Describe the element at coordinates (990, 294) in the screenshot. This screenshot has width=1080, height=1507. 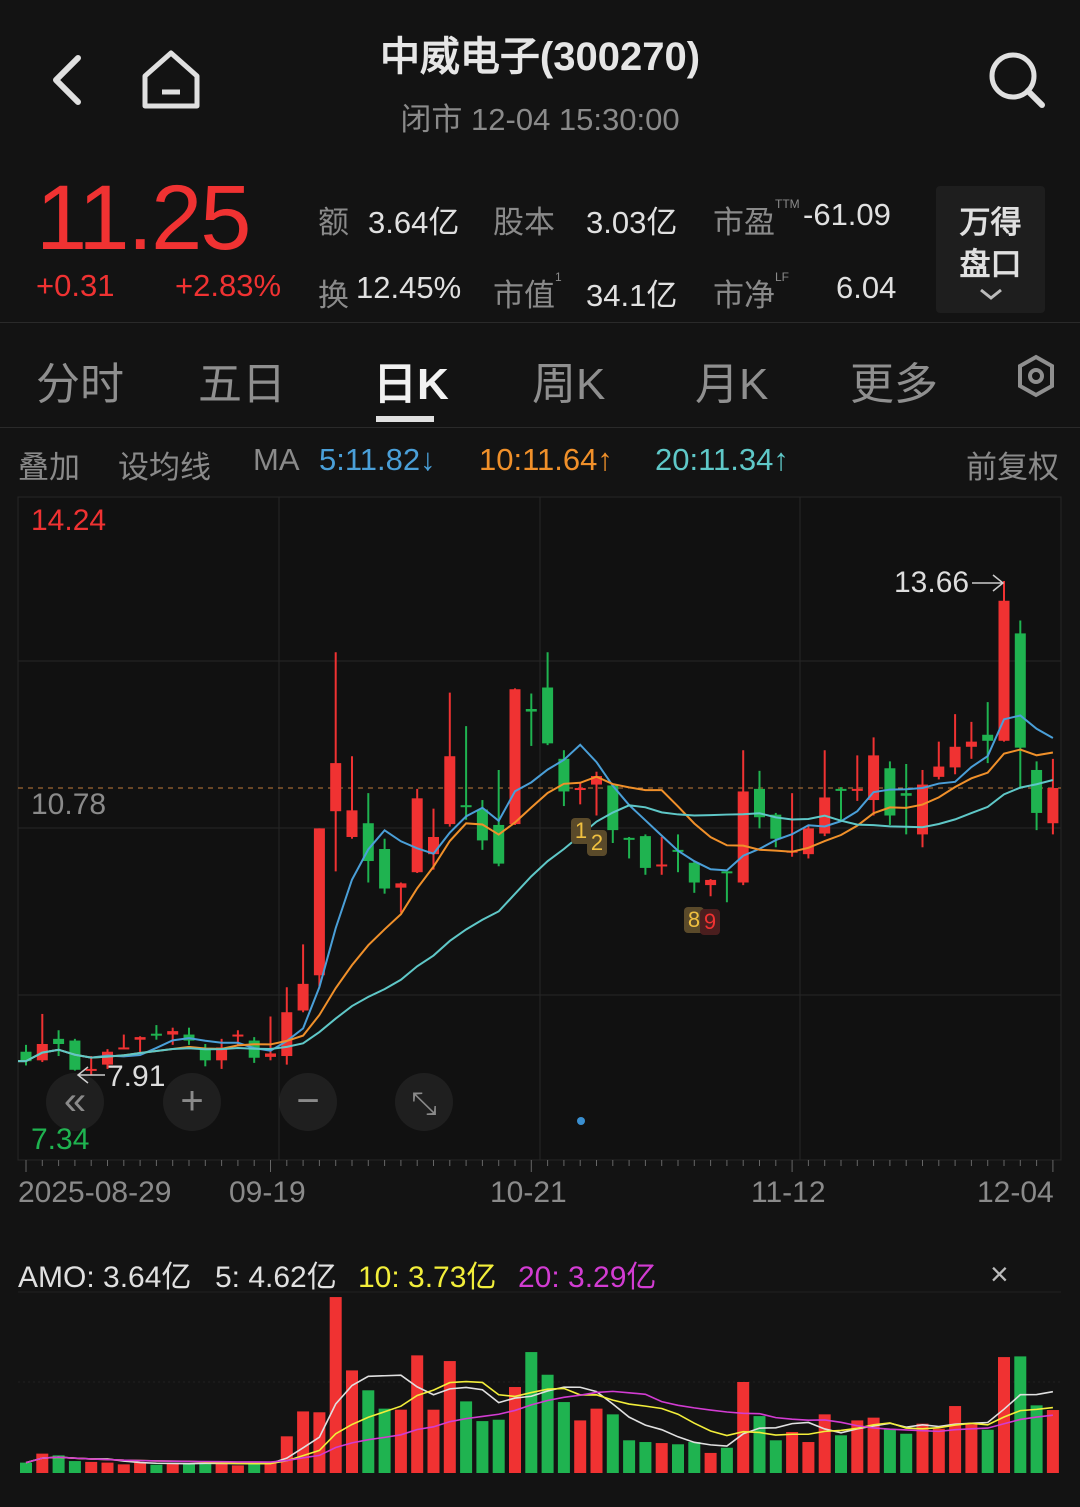
I see `chevron-down-icon` at that location.